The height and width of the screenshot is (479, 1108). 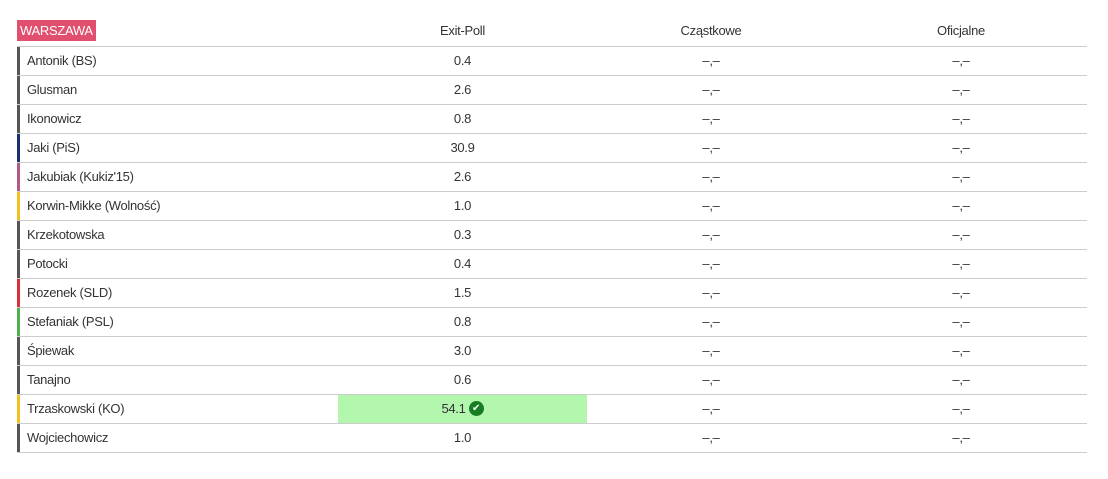 I want to click on candidate-name: Glusman, so click(x=177, y=90).